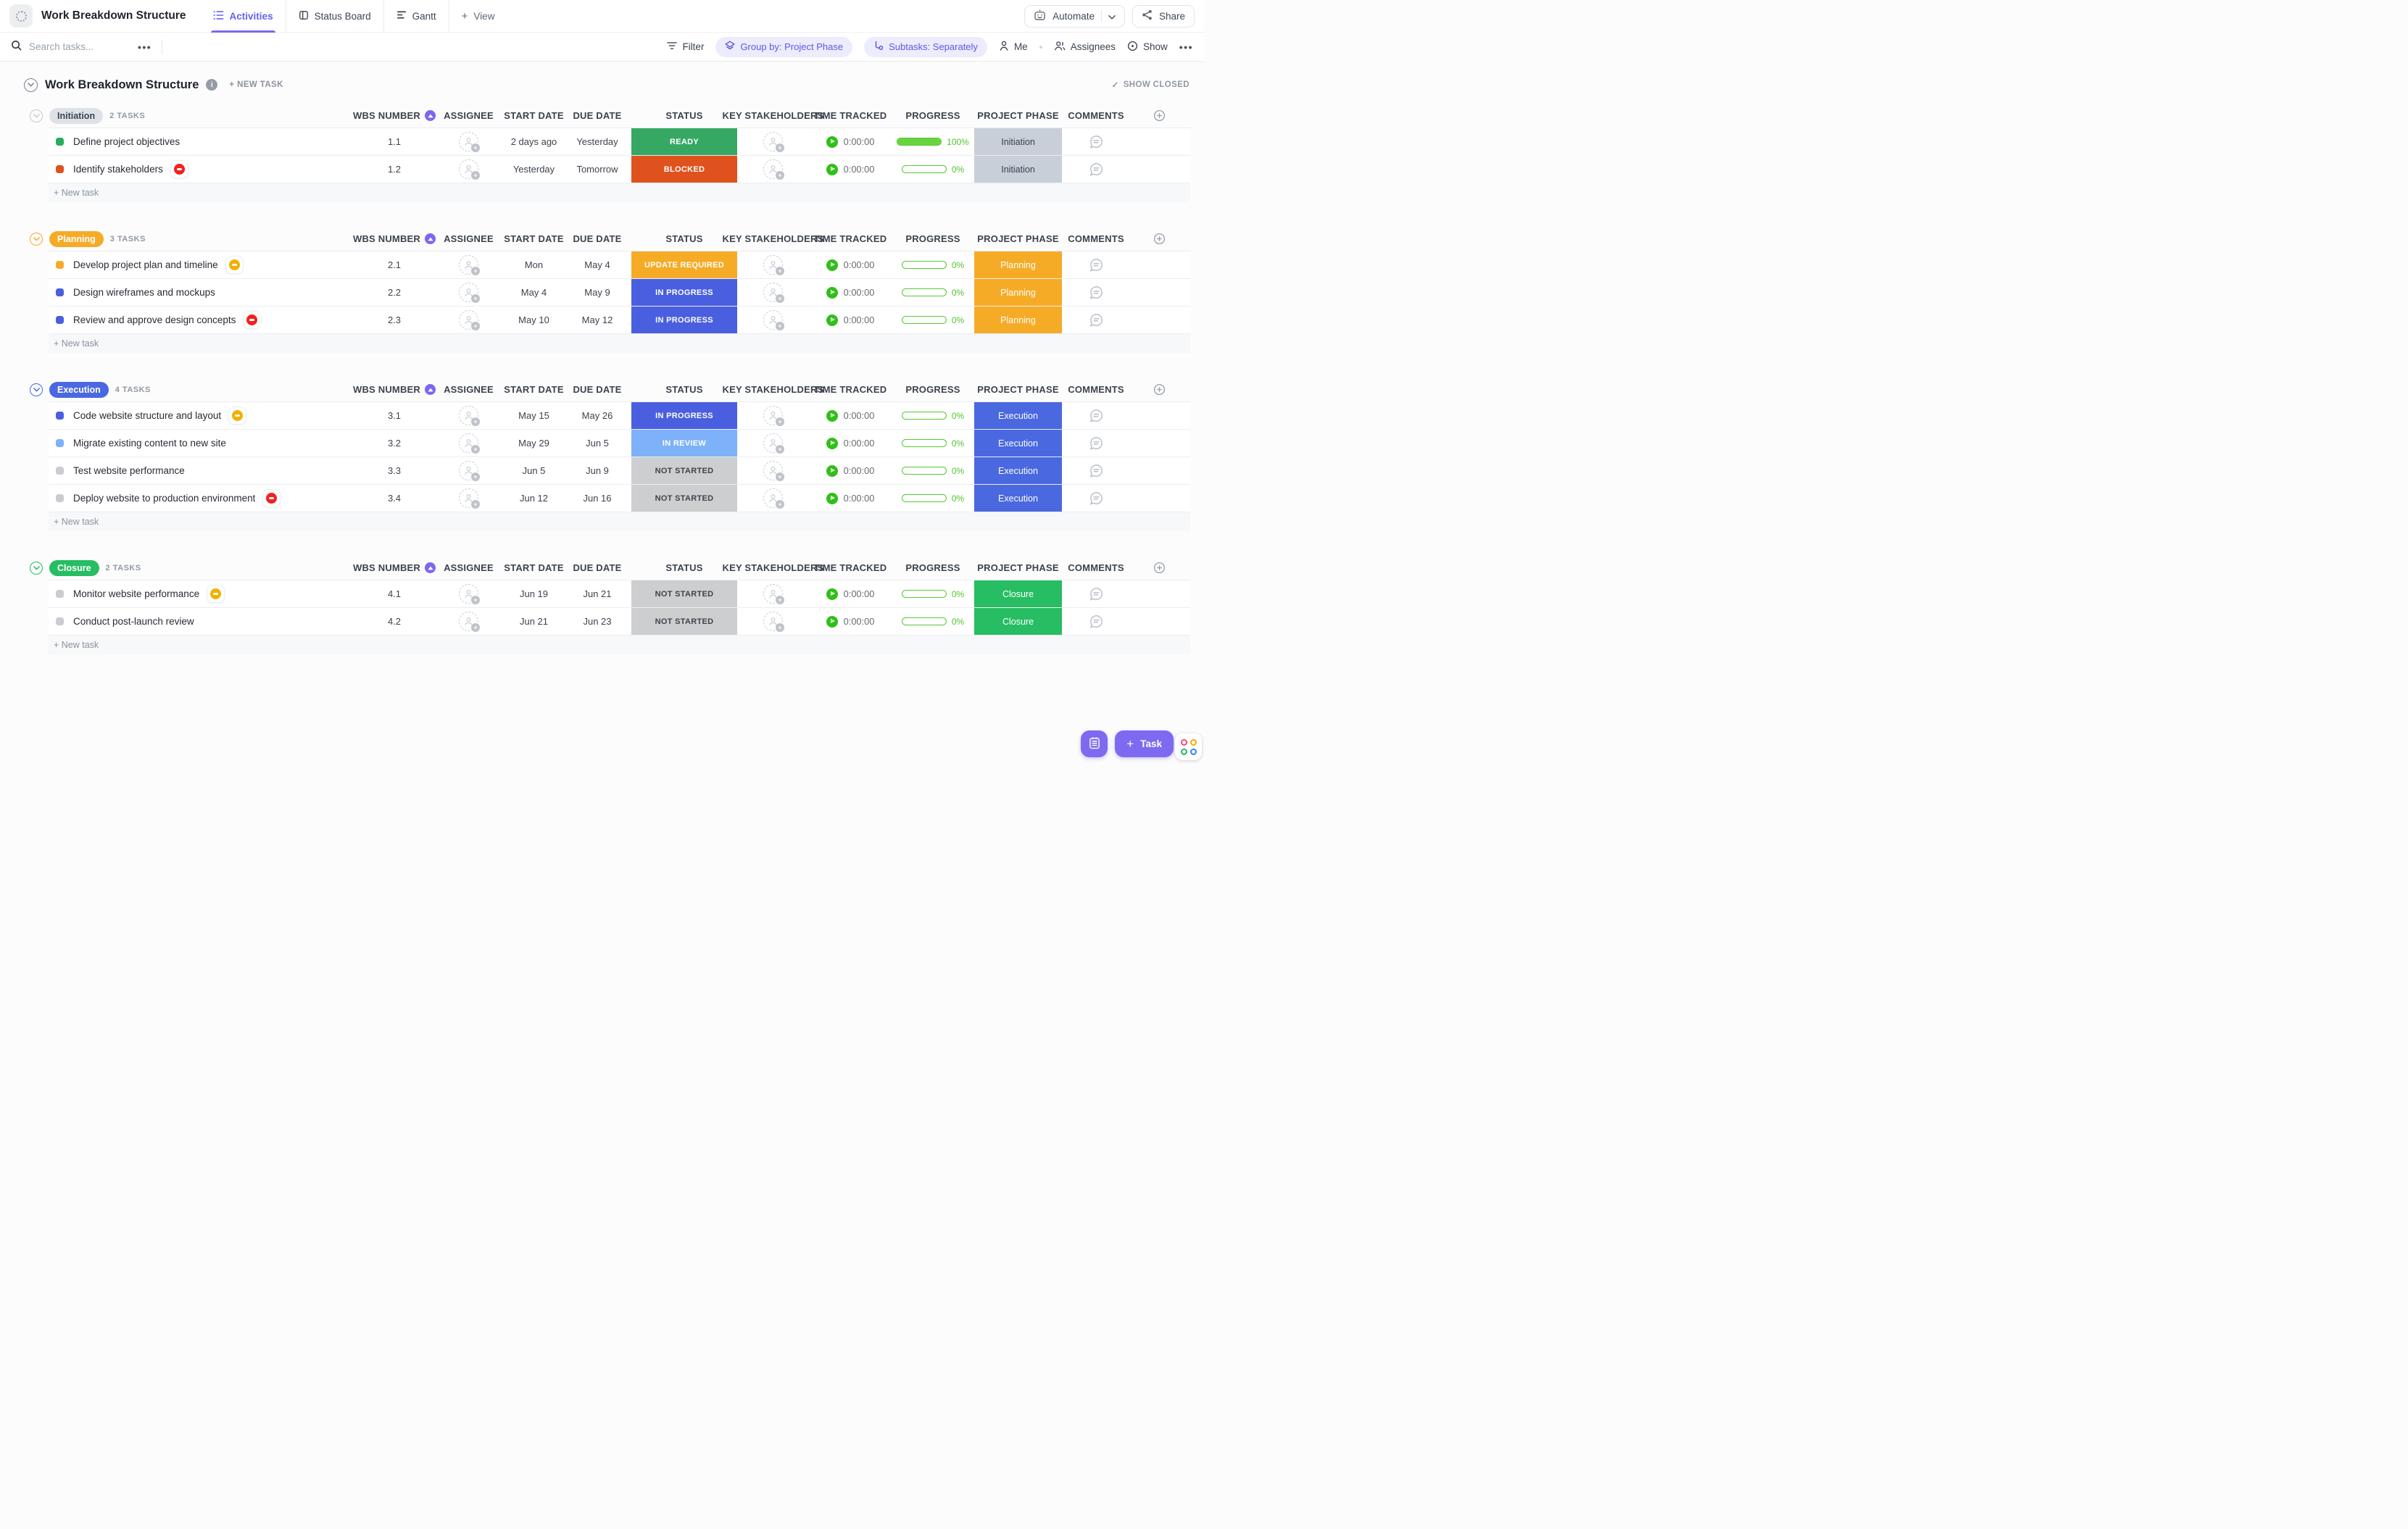 This screenshot has width=2408, height=1529. Describe the element at coordinates (31, 85) in the screenshot. I see `collapse-list-button` at that location.